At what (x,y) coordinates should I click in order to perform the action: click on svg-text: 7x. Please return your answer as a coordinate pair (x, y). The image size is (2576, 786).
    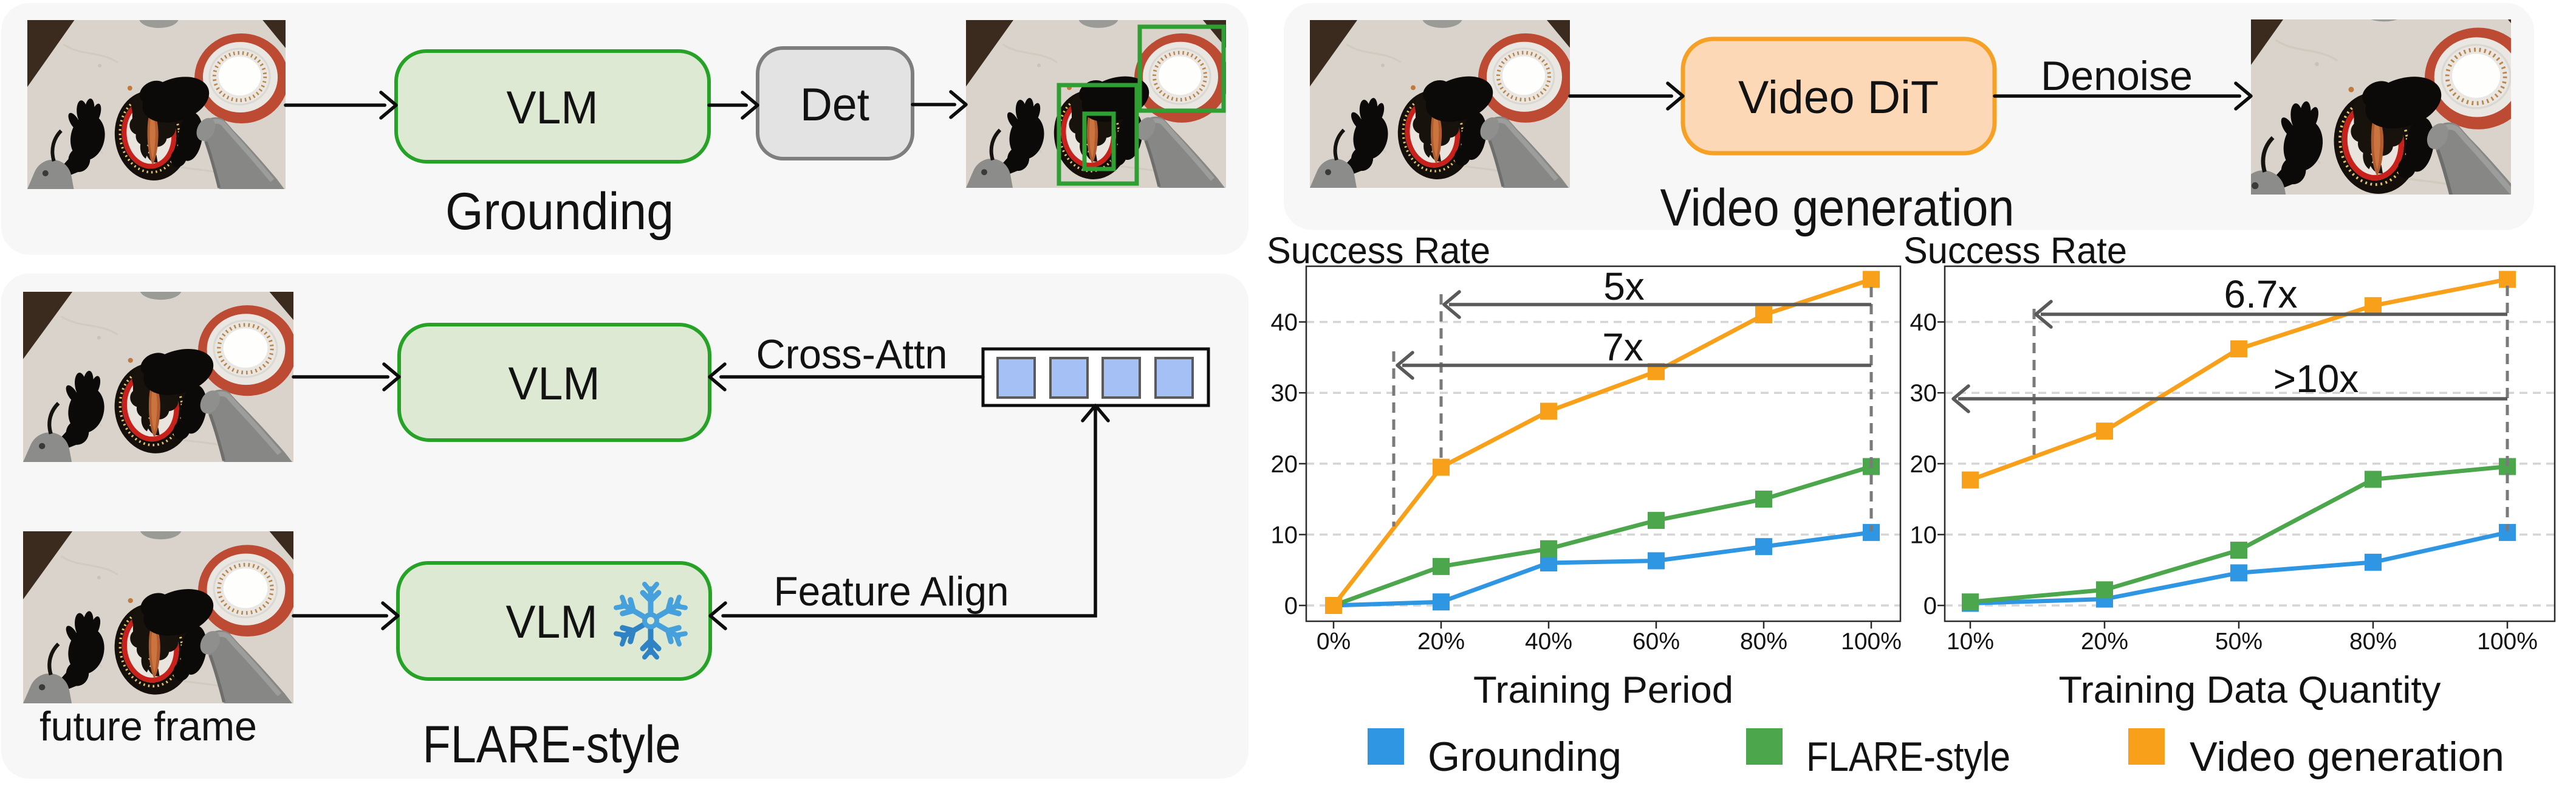
    Looking at the image, I should click on (1622, 347).